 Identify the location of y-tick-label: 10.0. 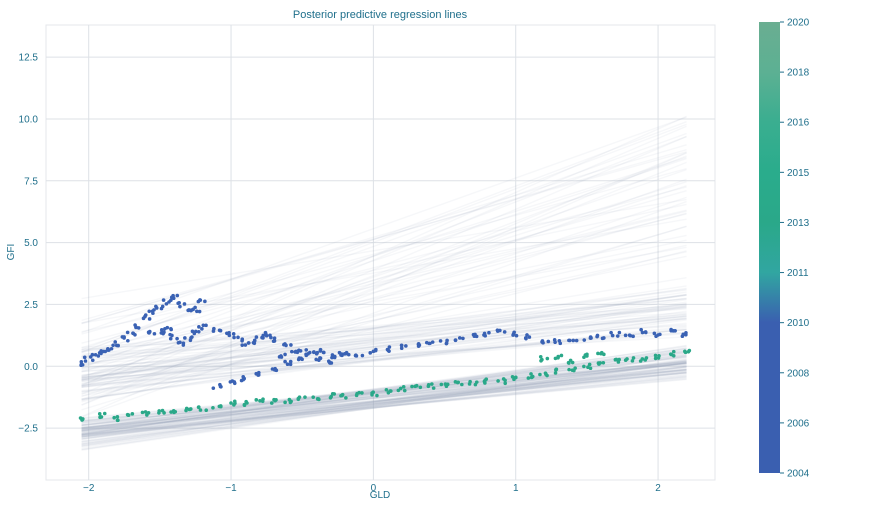
(29, 119).